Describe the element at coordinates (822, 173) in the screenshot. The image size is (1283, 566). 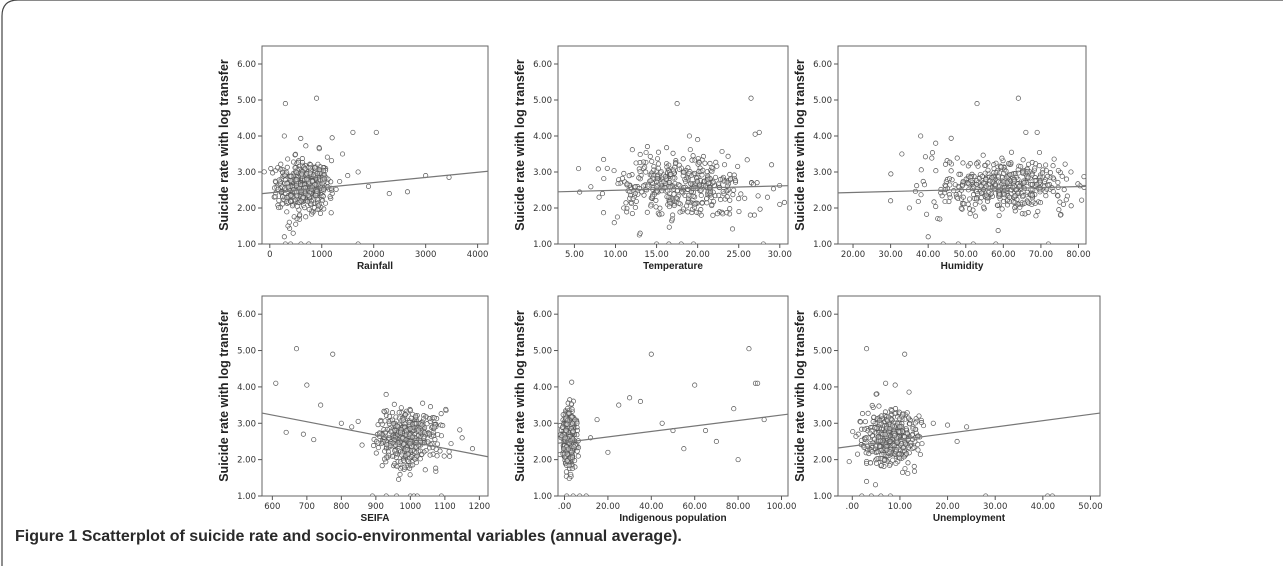
I see `y-tick-label: 3.00` at that location.